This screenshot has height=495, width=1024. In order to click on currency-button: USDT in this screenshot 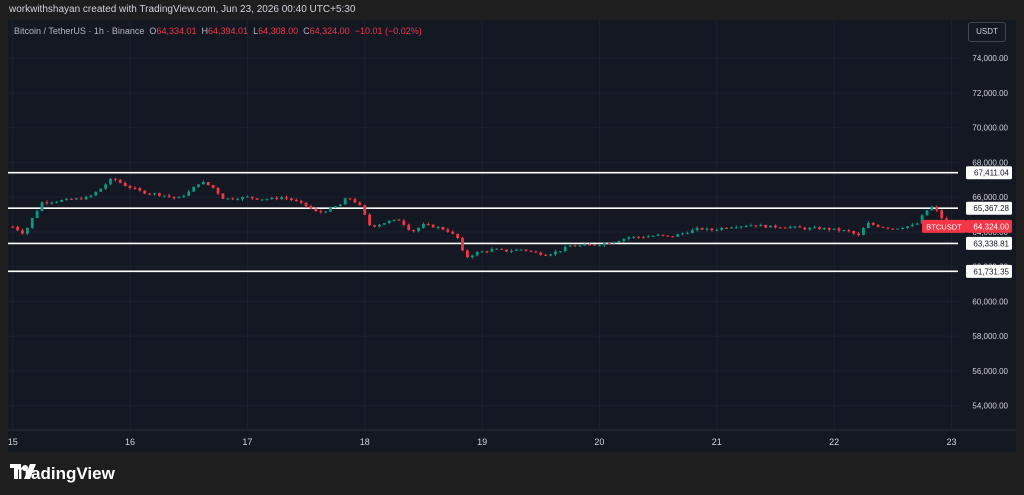, I will do `click(987, 32)`.